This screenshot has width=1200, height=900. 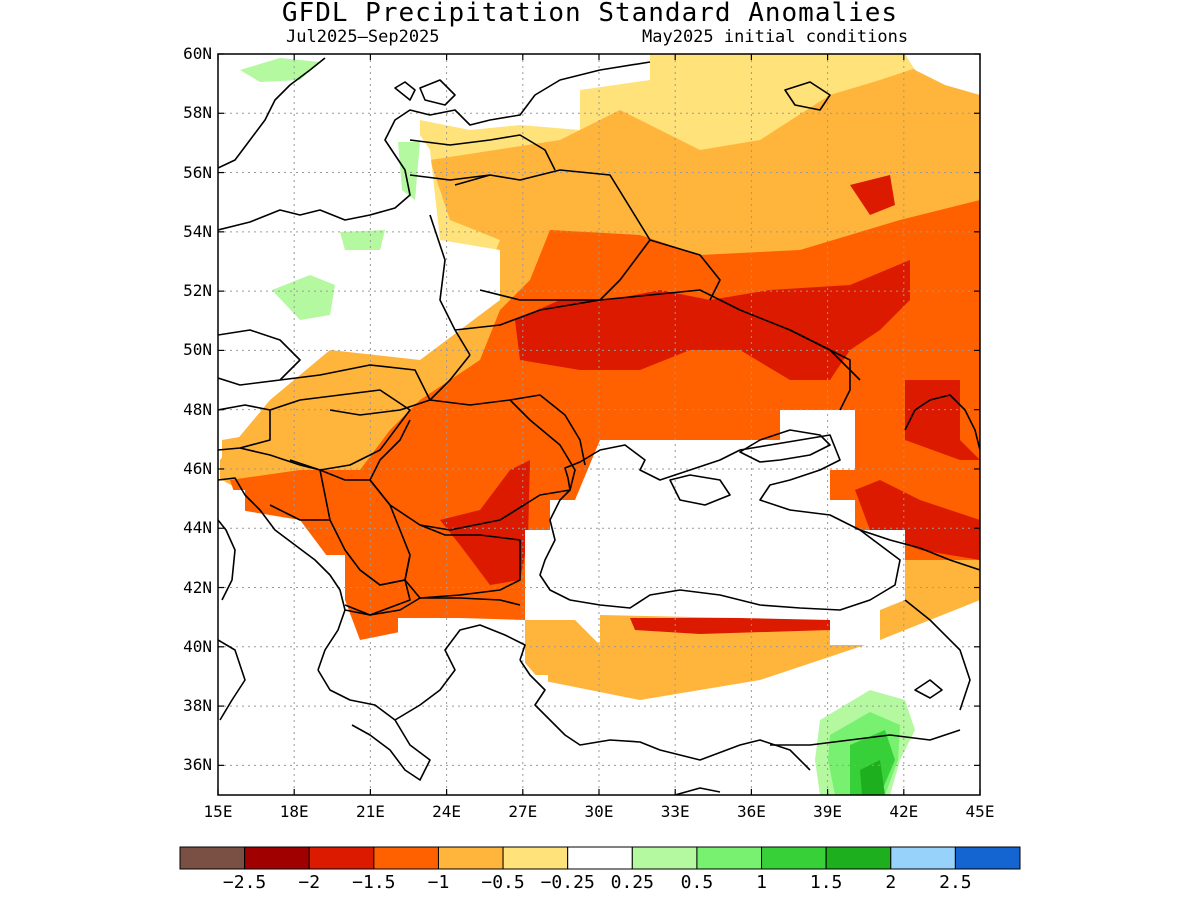 I want to click on cyprus-coast, so click(x=697, y=791).